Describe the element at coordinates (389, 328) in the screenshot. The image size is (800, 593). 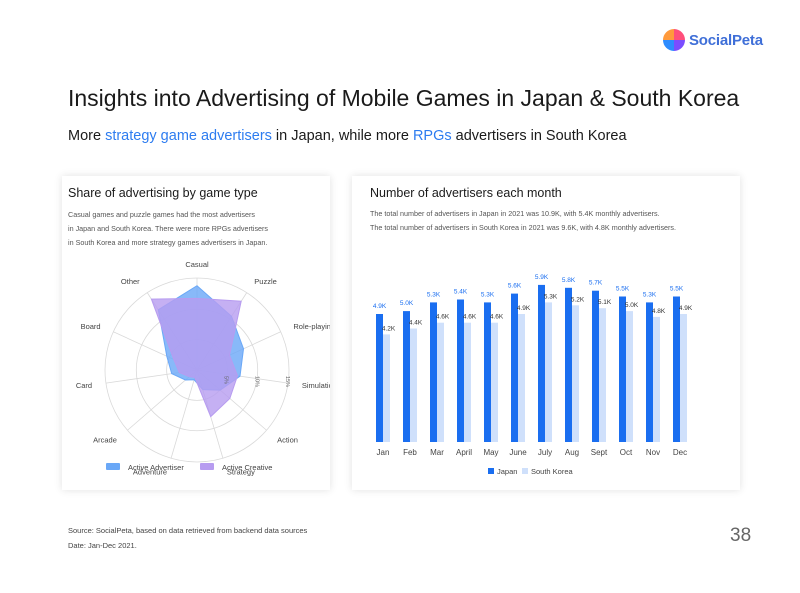
I see `bar-data-label-south-korea: 4.2K` at that location.